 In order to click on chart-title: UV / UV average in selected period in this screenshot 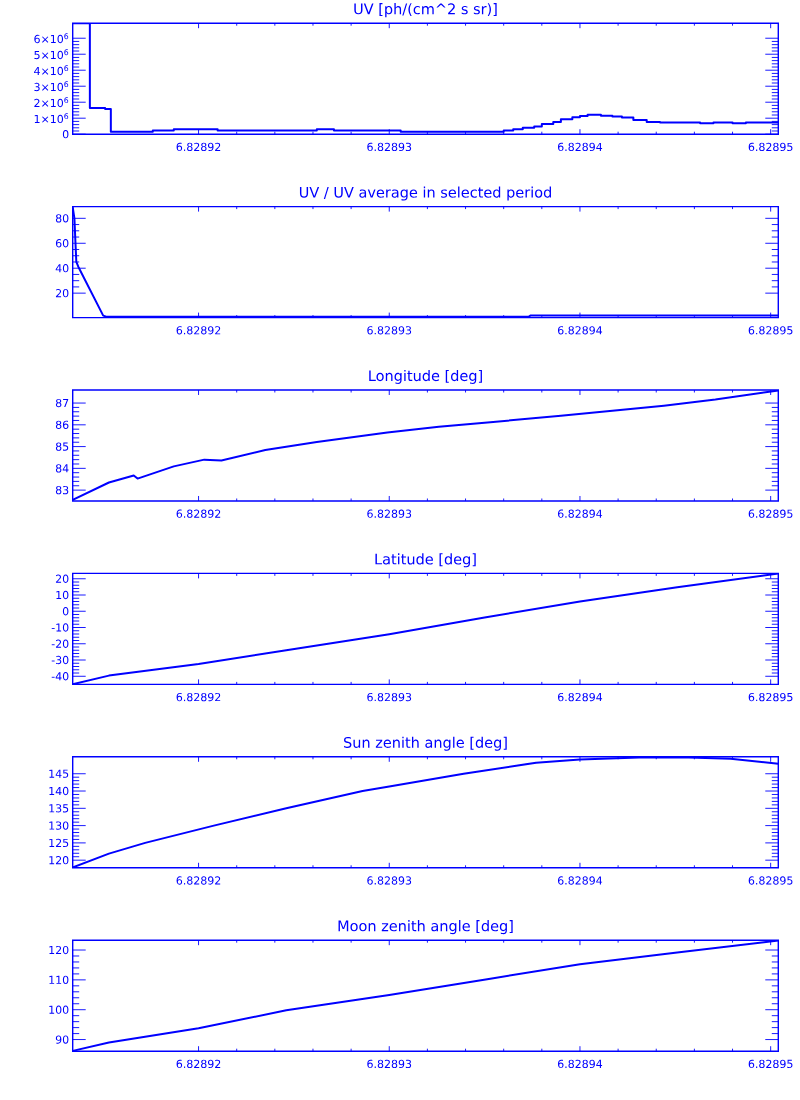, I will do `click(425, 193)`.